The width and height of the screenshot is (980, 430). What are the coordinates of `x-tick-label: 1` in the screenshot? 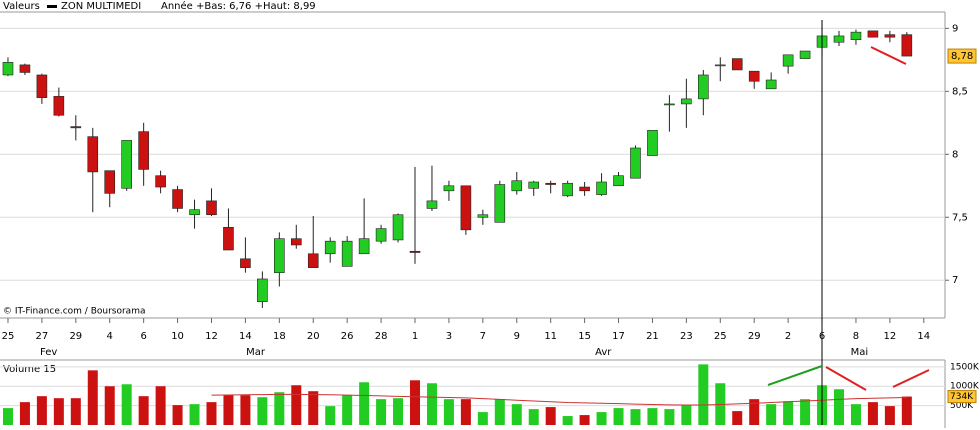 It's located at (415, 336).